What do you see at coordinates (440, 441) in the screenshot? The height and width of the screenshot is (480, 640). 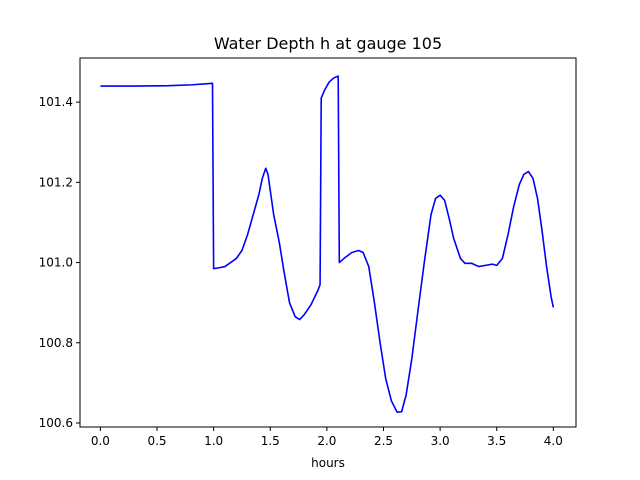 I see `x-tick-label: 3.0` at bounding box center [440, 441].